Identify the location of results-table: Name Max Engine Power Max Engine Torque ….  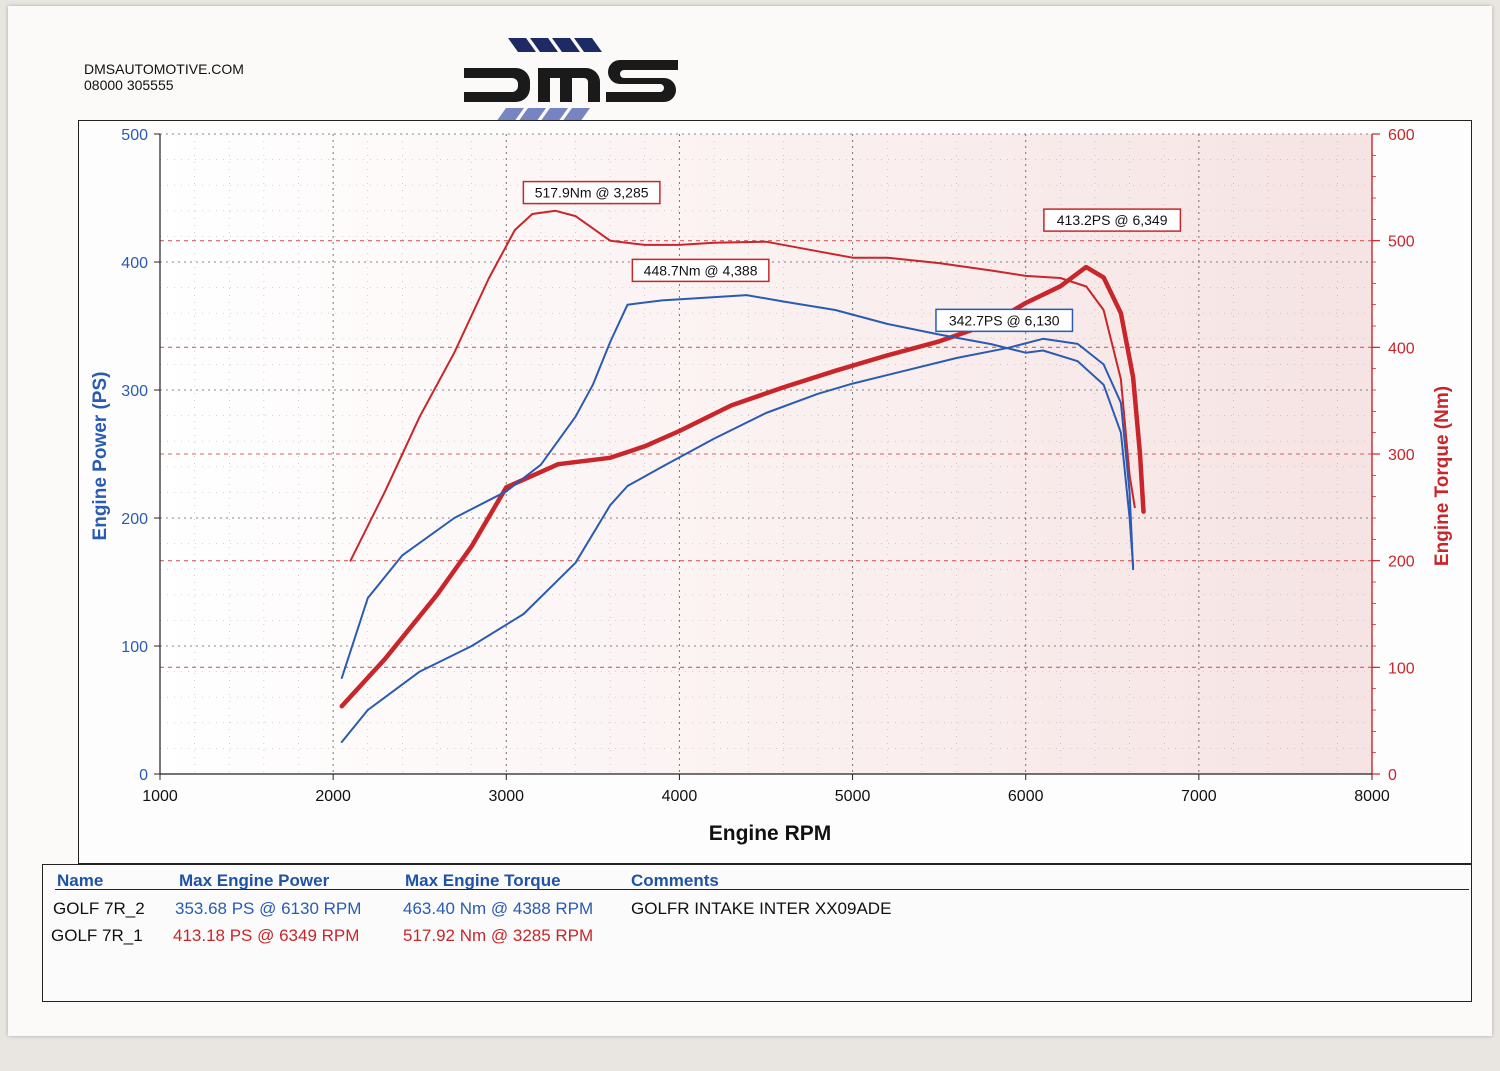
(757, 933).